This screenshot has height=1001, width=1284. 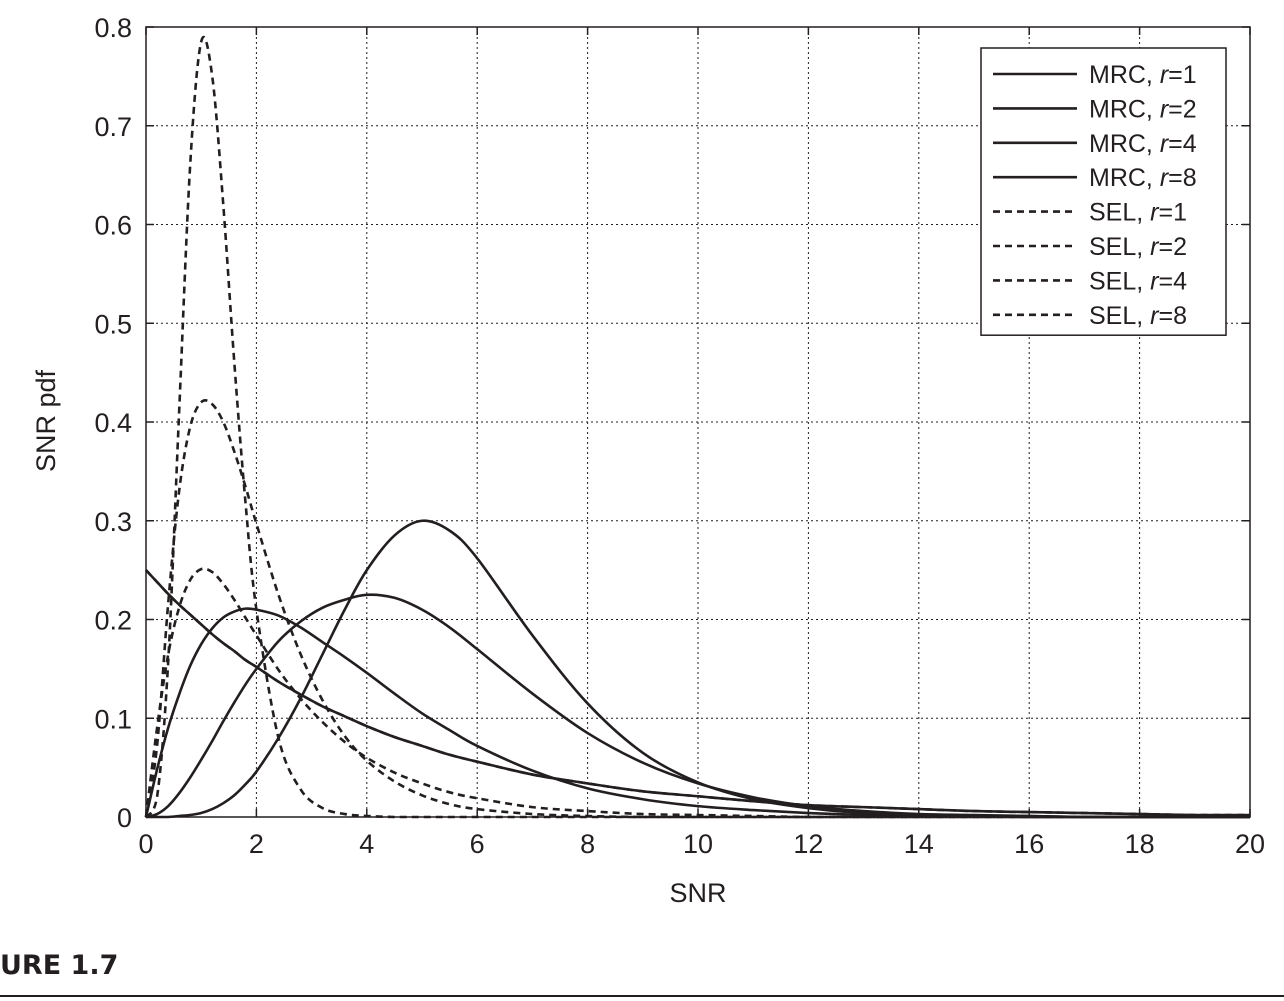 What do you see at coordinates (1138, 213) in the screenshot?
I see `legend-label: SEL, r=1` at bounding box center [1138, 213].